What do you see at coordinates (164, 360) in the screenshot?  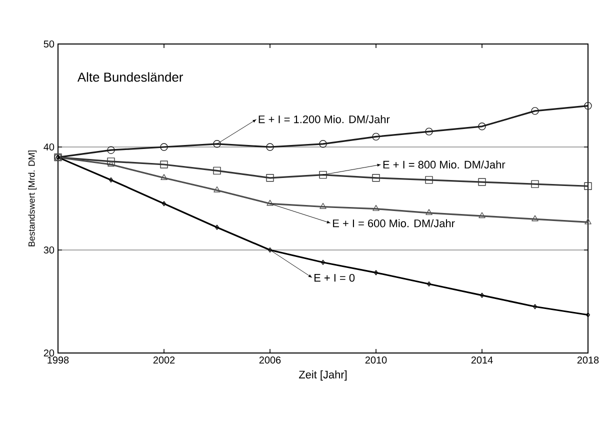 I see `x-tick-label: 2002` at bounding box center [164, 360].